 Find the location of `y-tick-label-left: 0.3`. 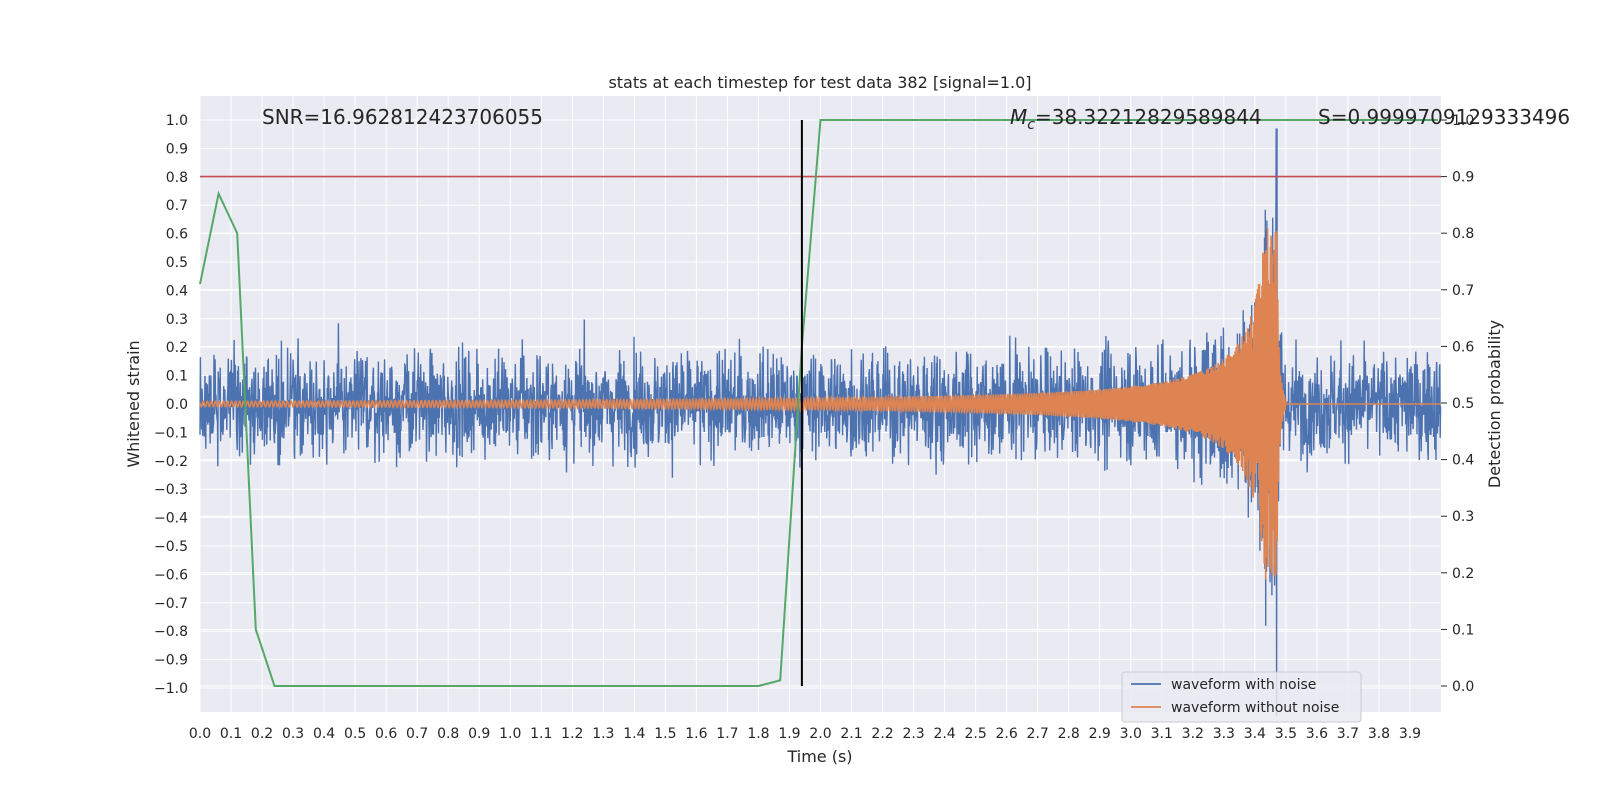

y-tick-label-left: 0.3 is located at coordinates (177, 320).